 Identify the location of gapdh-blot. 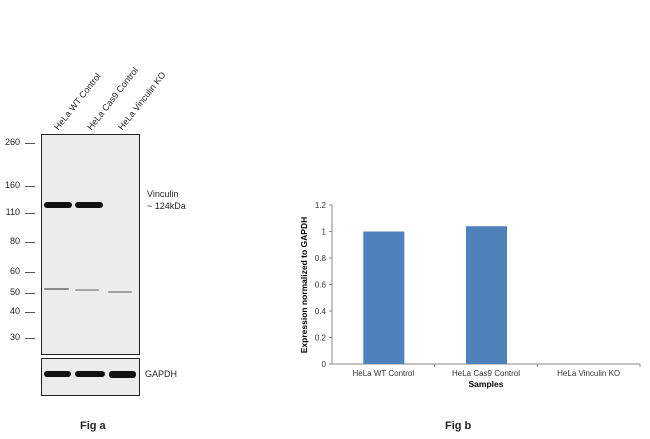
(90, 377).